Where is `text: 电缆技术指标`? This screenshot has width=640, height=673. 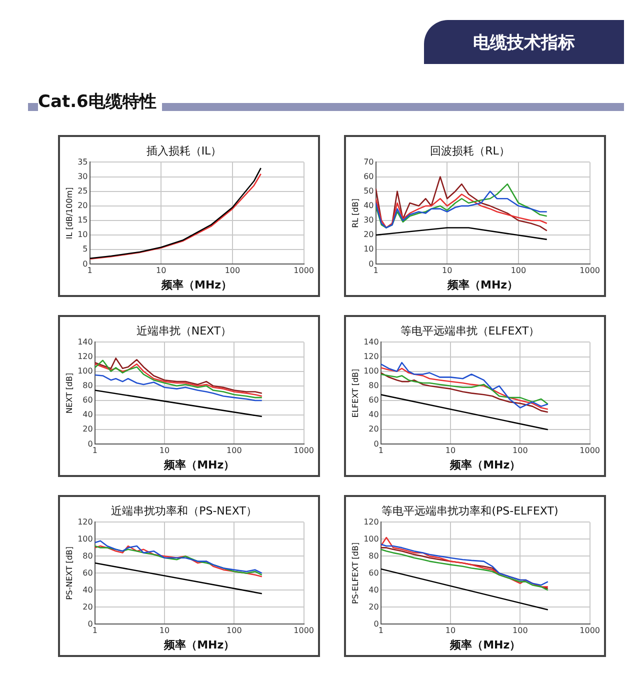 text: 电缆技术指标 is located at coordinates (524, 42).